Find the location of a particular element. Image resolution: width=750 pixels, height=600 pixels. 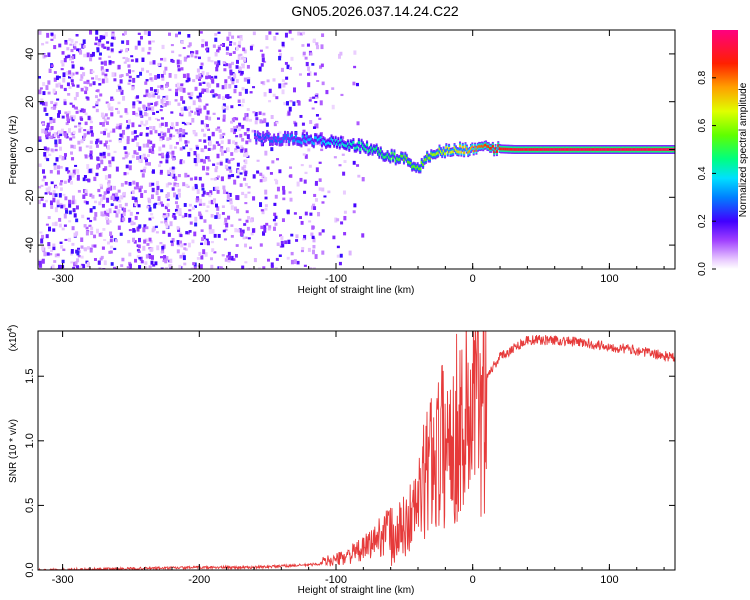

spectrogram-x-tick-label: 0 is located at coordinates (473, 279).